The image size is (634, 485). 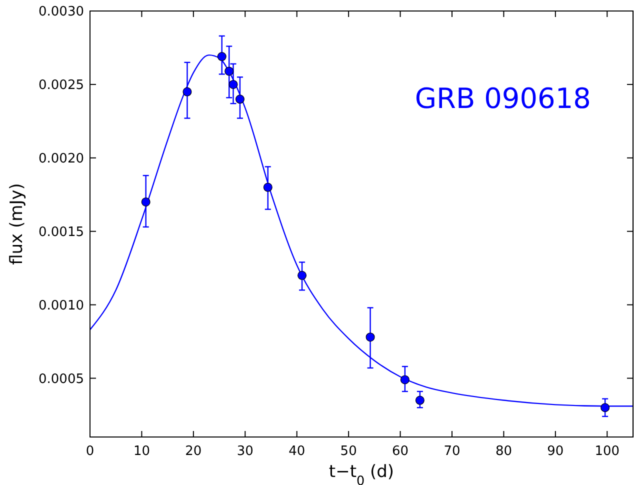 I want to click on y-tick-label: 0.0020, so click(x=61, y=158).